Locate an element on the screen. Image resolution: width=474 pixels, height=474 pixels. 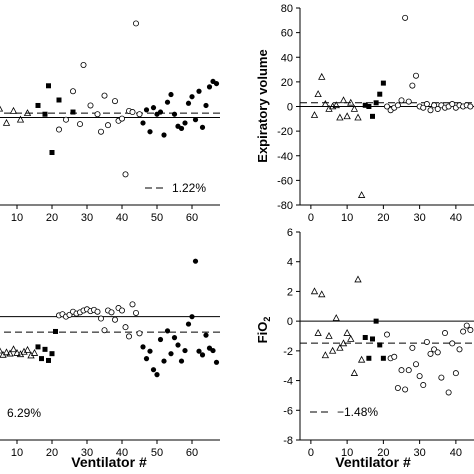
y-tick-label: 4 is located at coordinates (290, 263).